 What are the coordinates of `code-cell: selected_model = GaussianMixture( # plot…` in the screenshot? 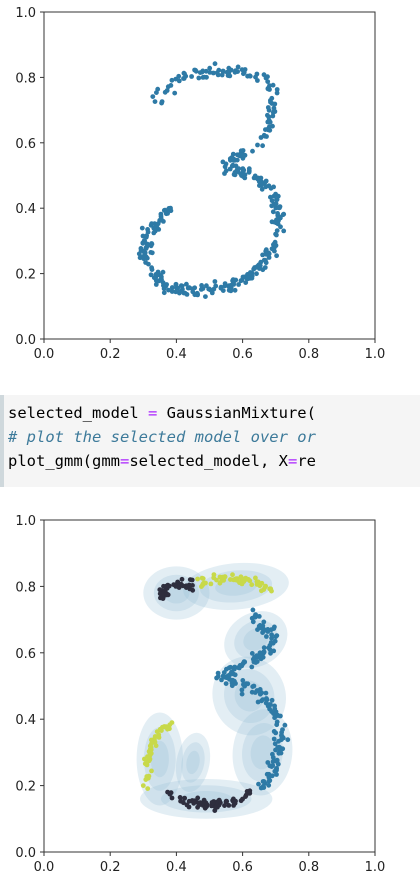 It's located at (210, 441).